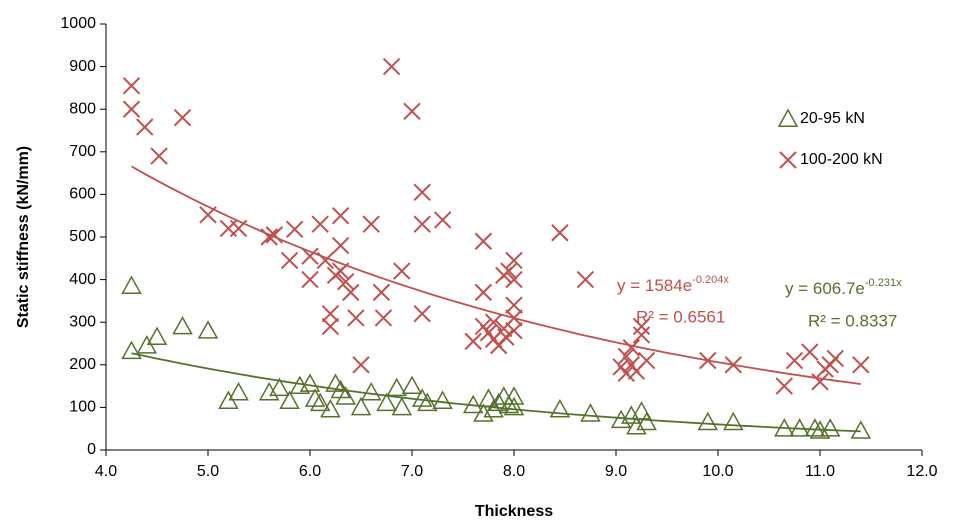 The width and height of the screenshot is (955, 524). Describe the element at coordinates (412, 471) in the screenshot. I see `x-tick-label: 7.0` at that location.